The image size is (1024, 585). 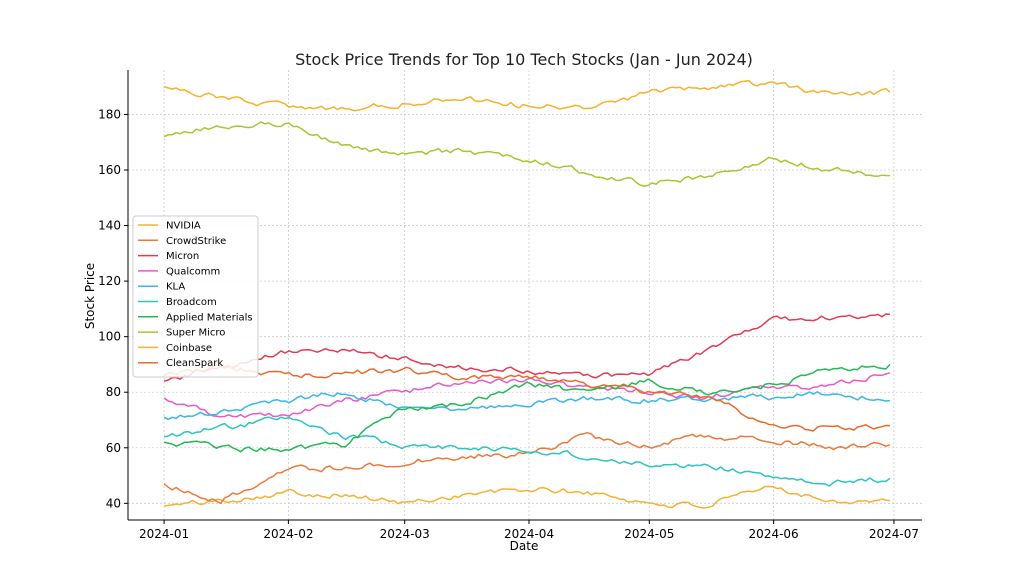 I want to click on y-tick-label: 100, so click(x=109, y=337).